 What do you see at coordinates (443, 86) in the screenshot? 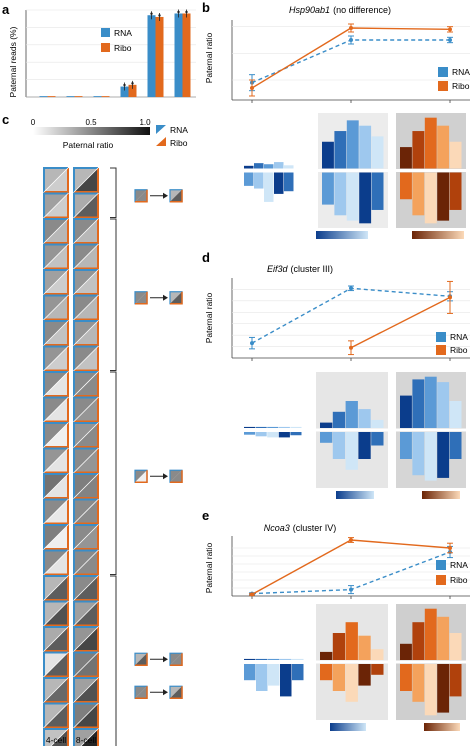
I see `legend-b-swatch-ribo` at bounding box center [443, 86].